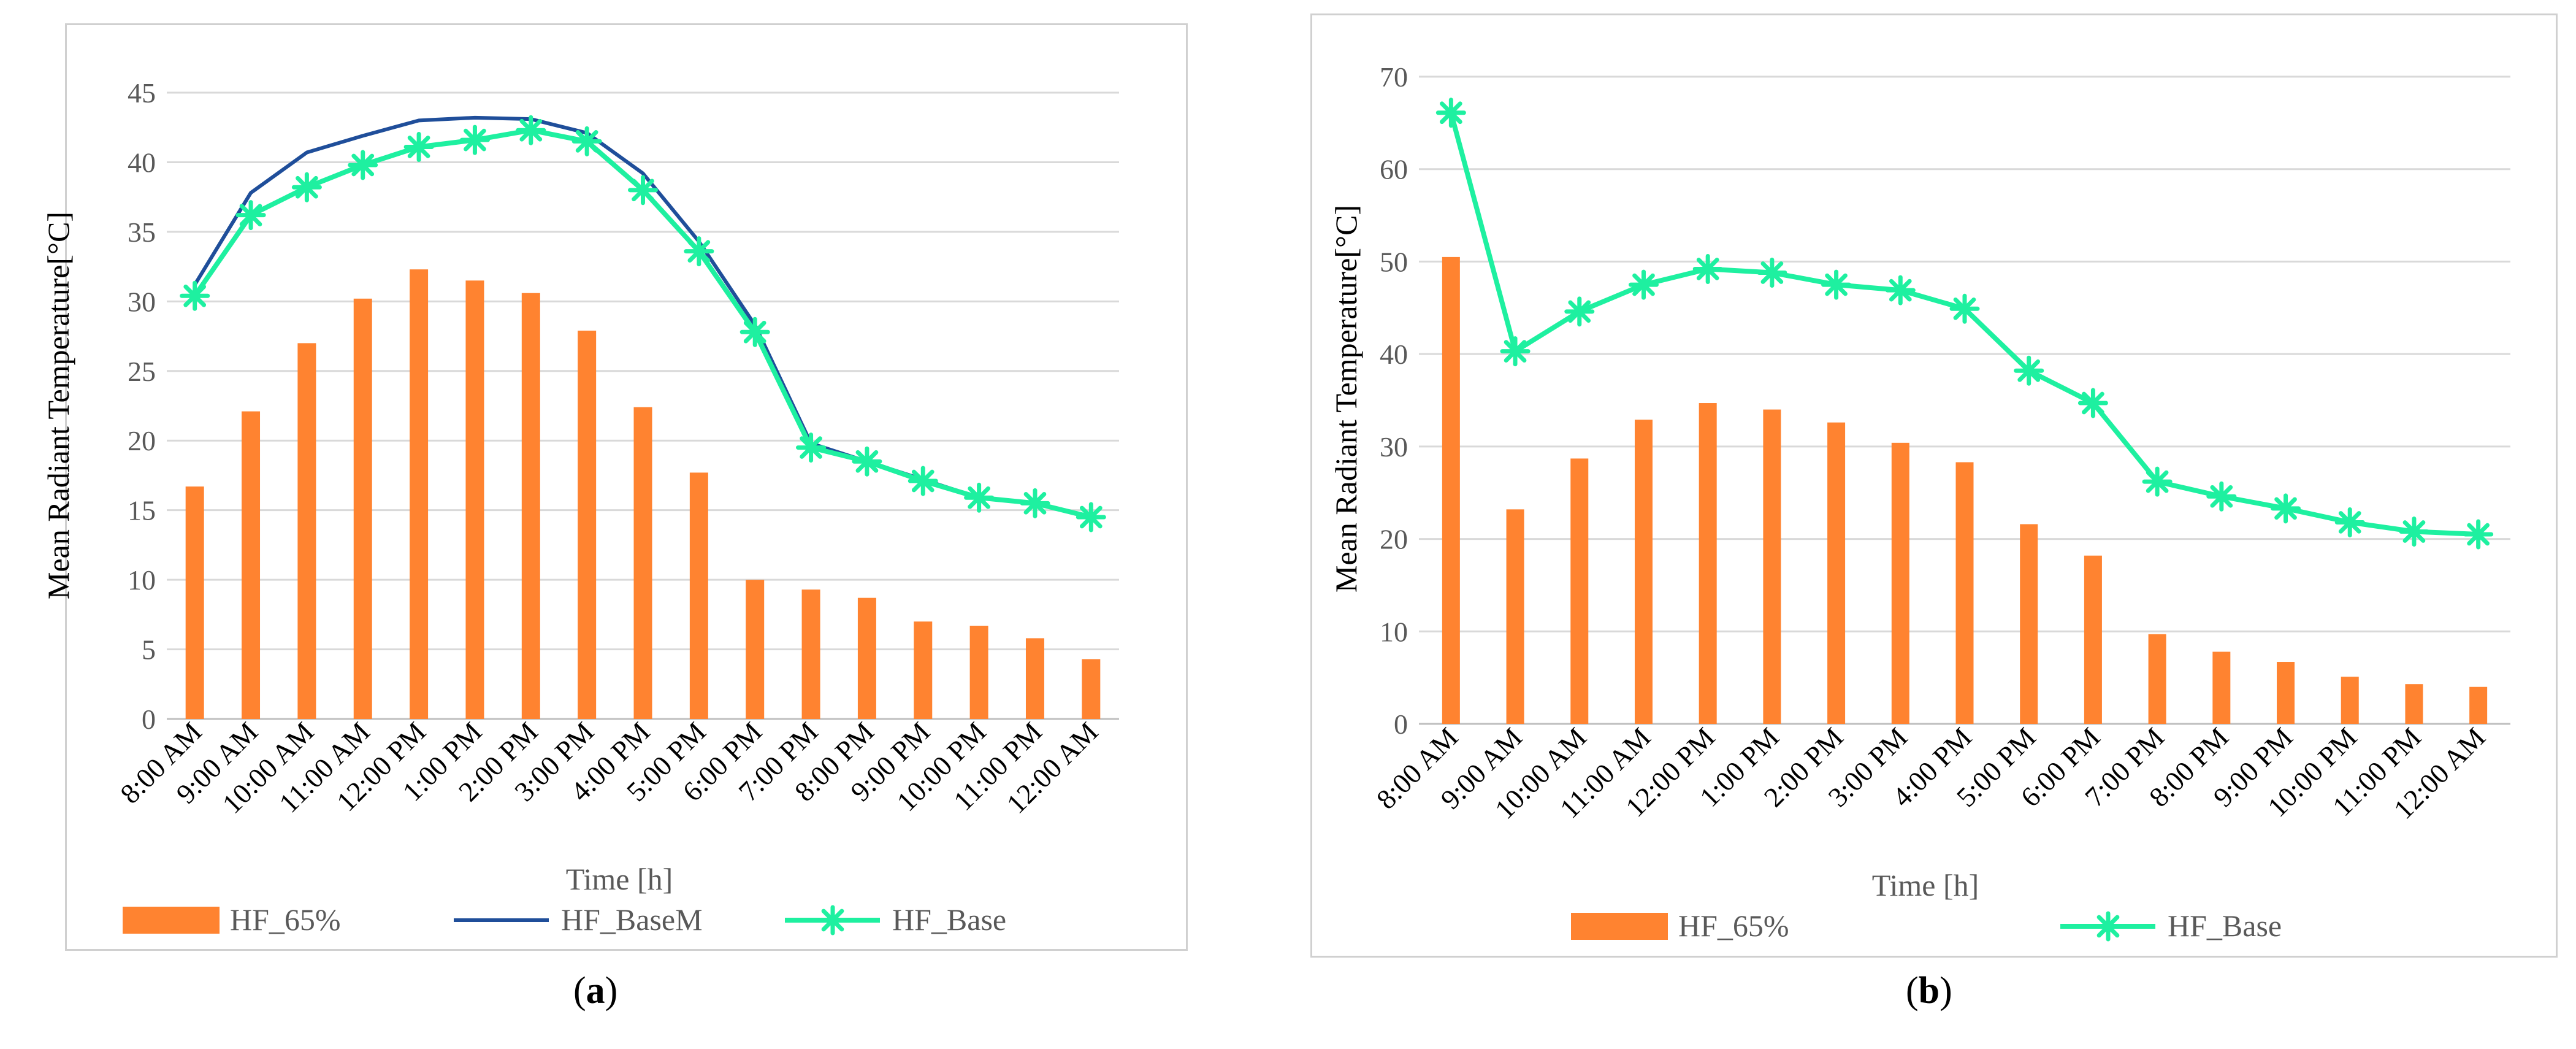 The height and width of the screenshot is (1049, 2576). I want to click on legend-label: HF_BaseM, so click(632, 919).